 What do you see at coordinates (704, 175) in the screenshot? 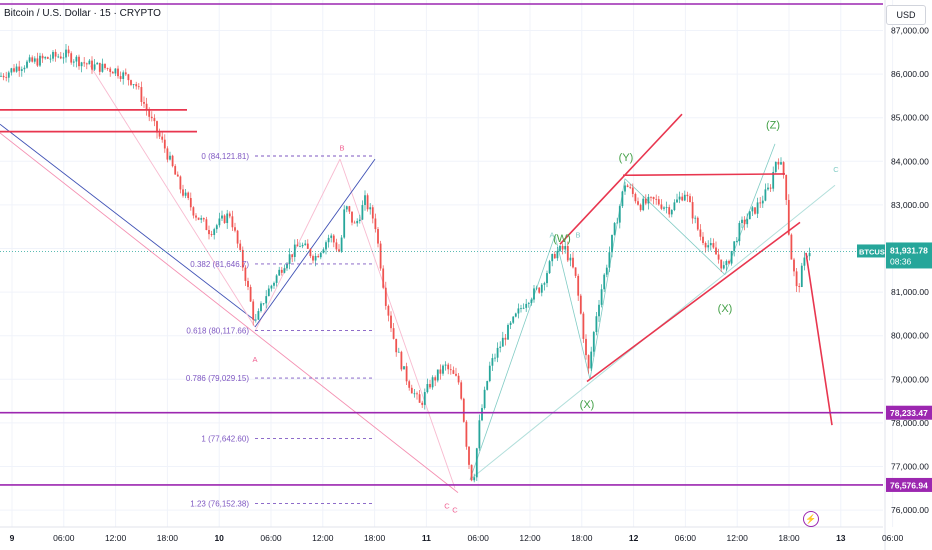
I see `red-channel-top` at bounding box center [704, 175].